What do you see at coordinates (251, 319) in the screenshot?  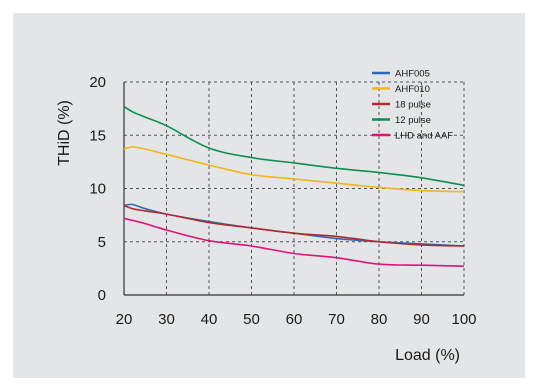 I see `x-tick-label: 50` at bounding box center [251, 319].